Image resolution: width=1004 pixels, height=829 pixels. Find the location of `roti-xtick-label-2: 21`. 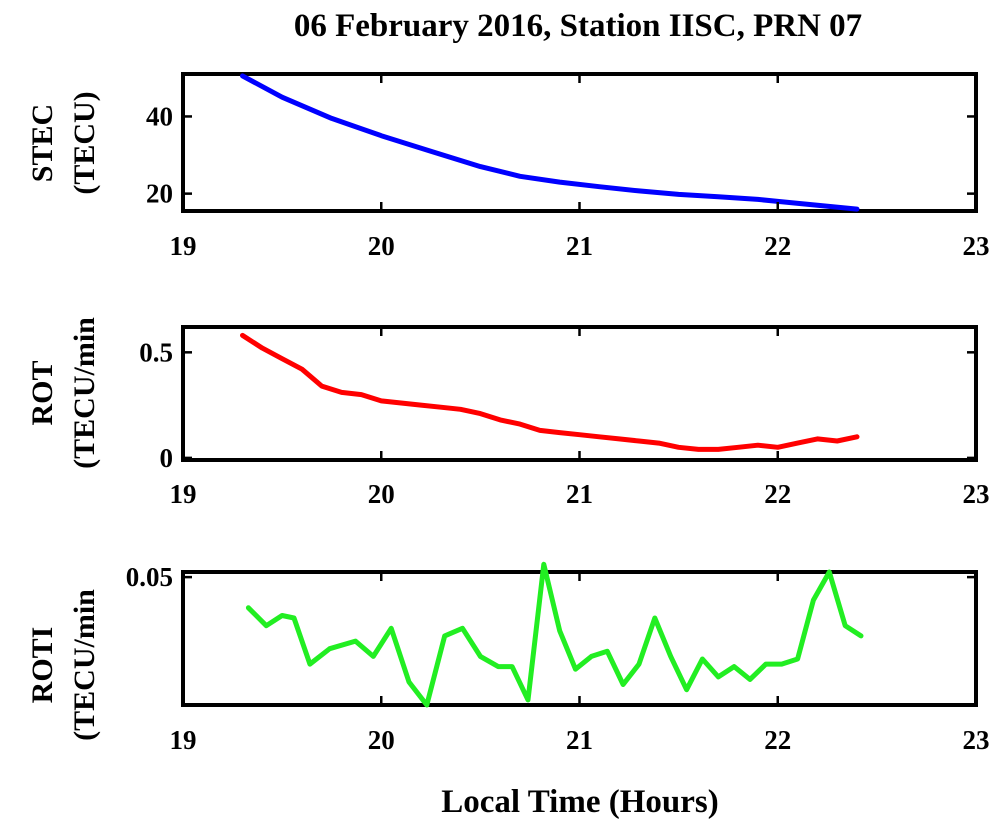

roti-xtick-label-2: 21 is located at coordinates (579, 740).